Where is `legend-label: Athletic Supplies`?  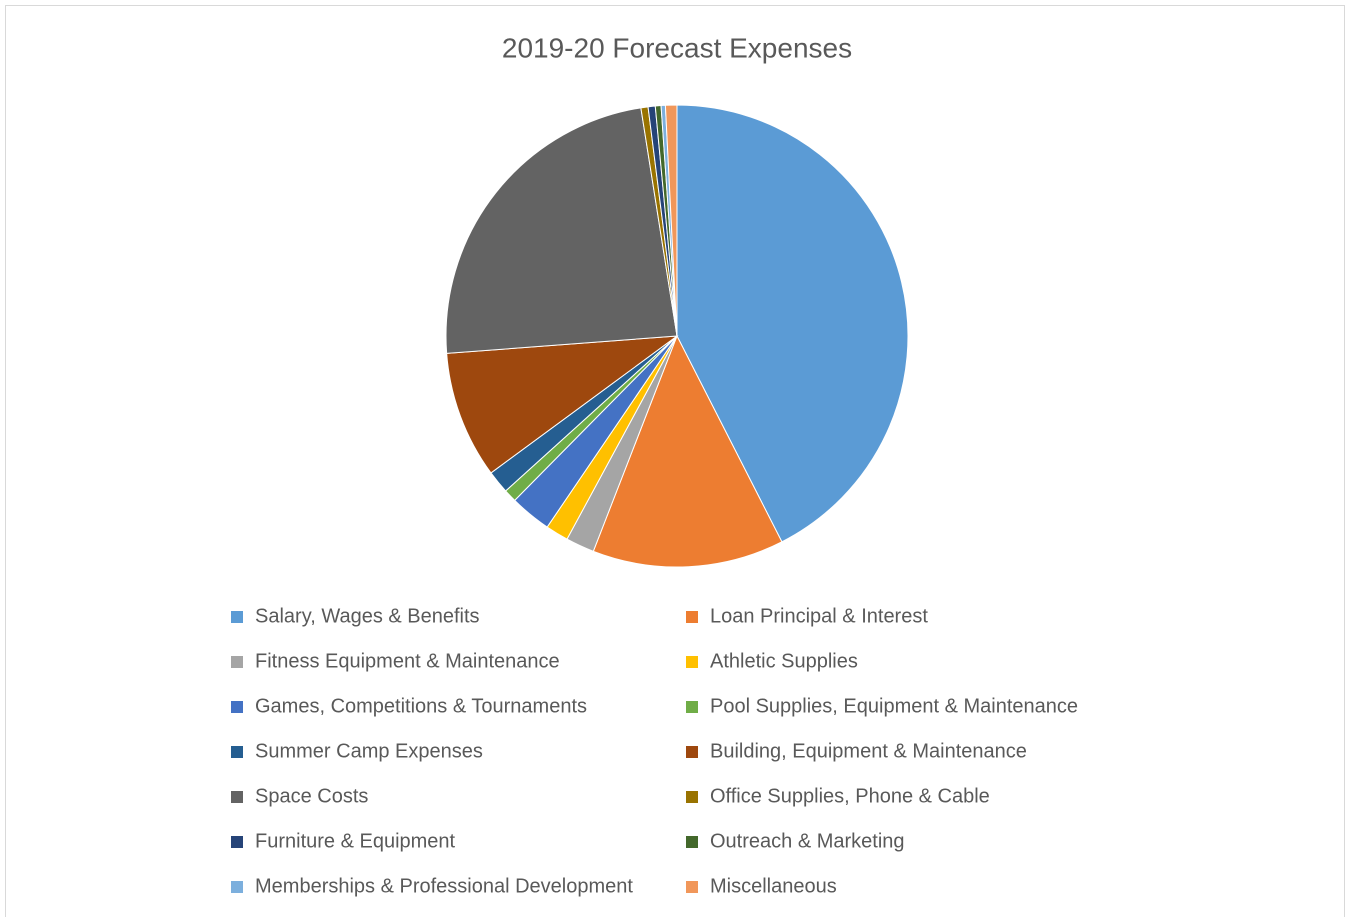
legend-label: Athletic Supplies is located at coordinates (784, 661).